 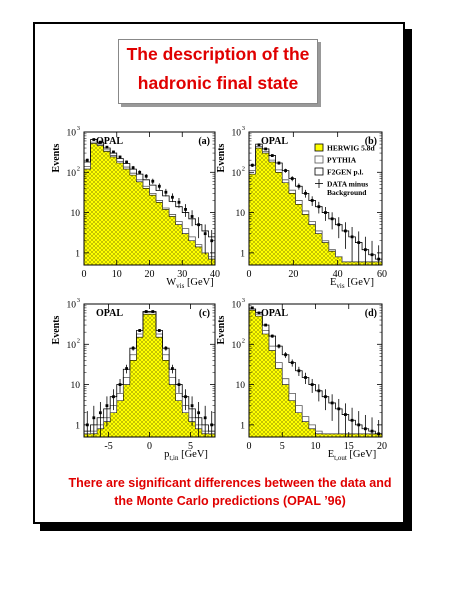 What do you see at coordinates (345, 172) in the screenshot?
I see `legend-label-f2gen: F2GEN p.l.` at bounding box center [345, 172].